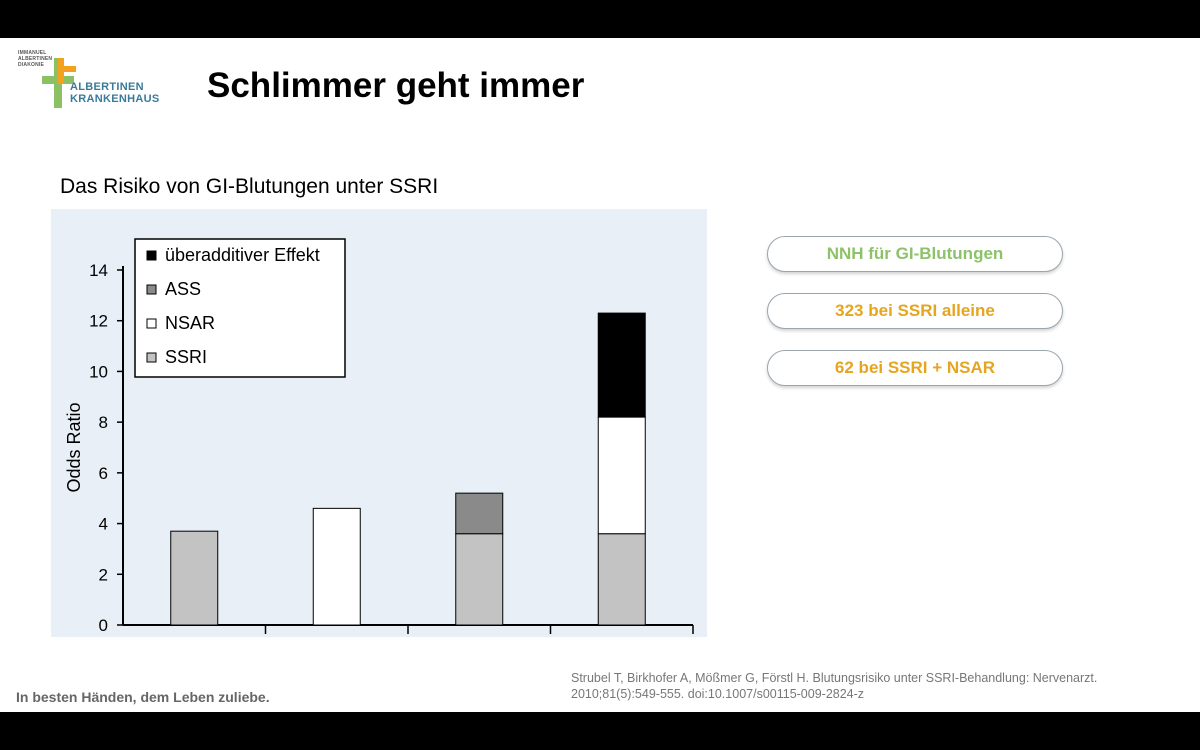  Describe the element at coordinates (621, 365) in the screenshot. I see `bar--beradditiver-effekt-ssri-nsar` at that location.